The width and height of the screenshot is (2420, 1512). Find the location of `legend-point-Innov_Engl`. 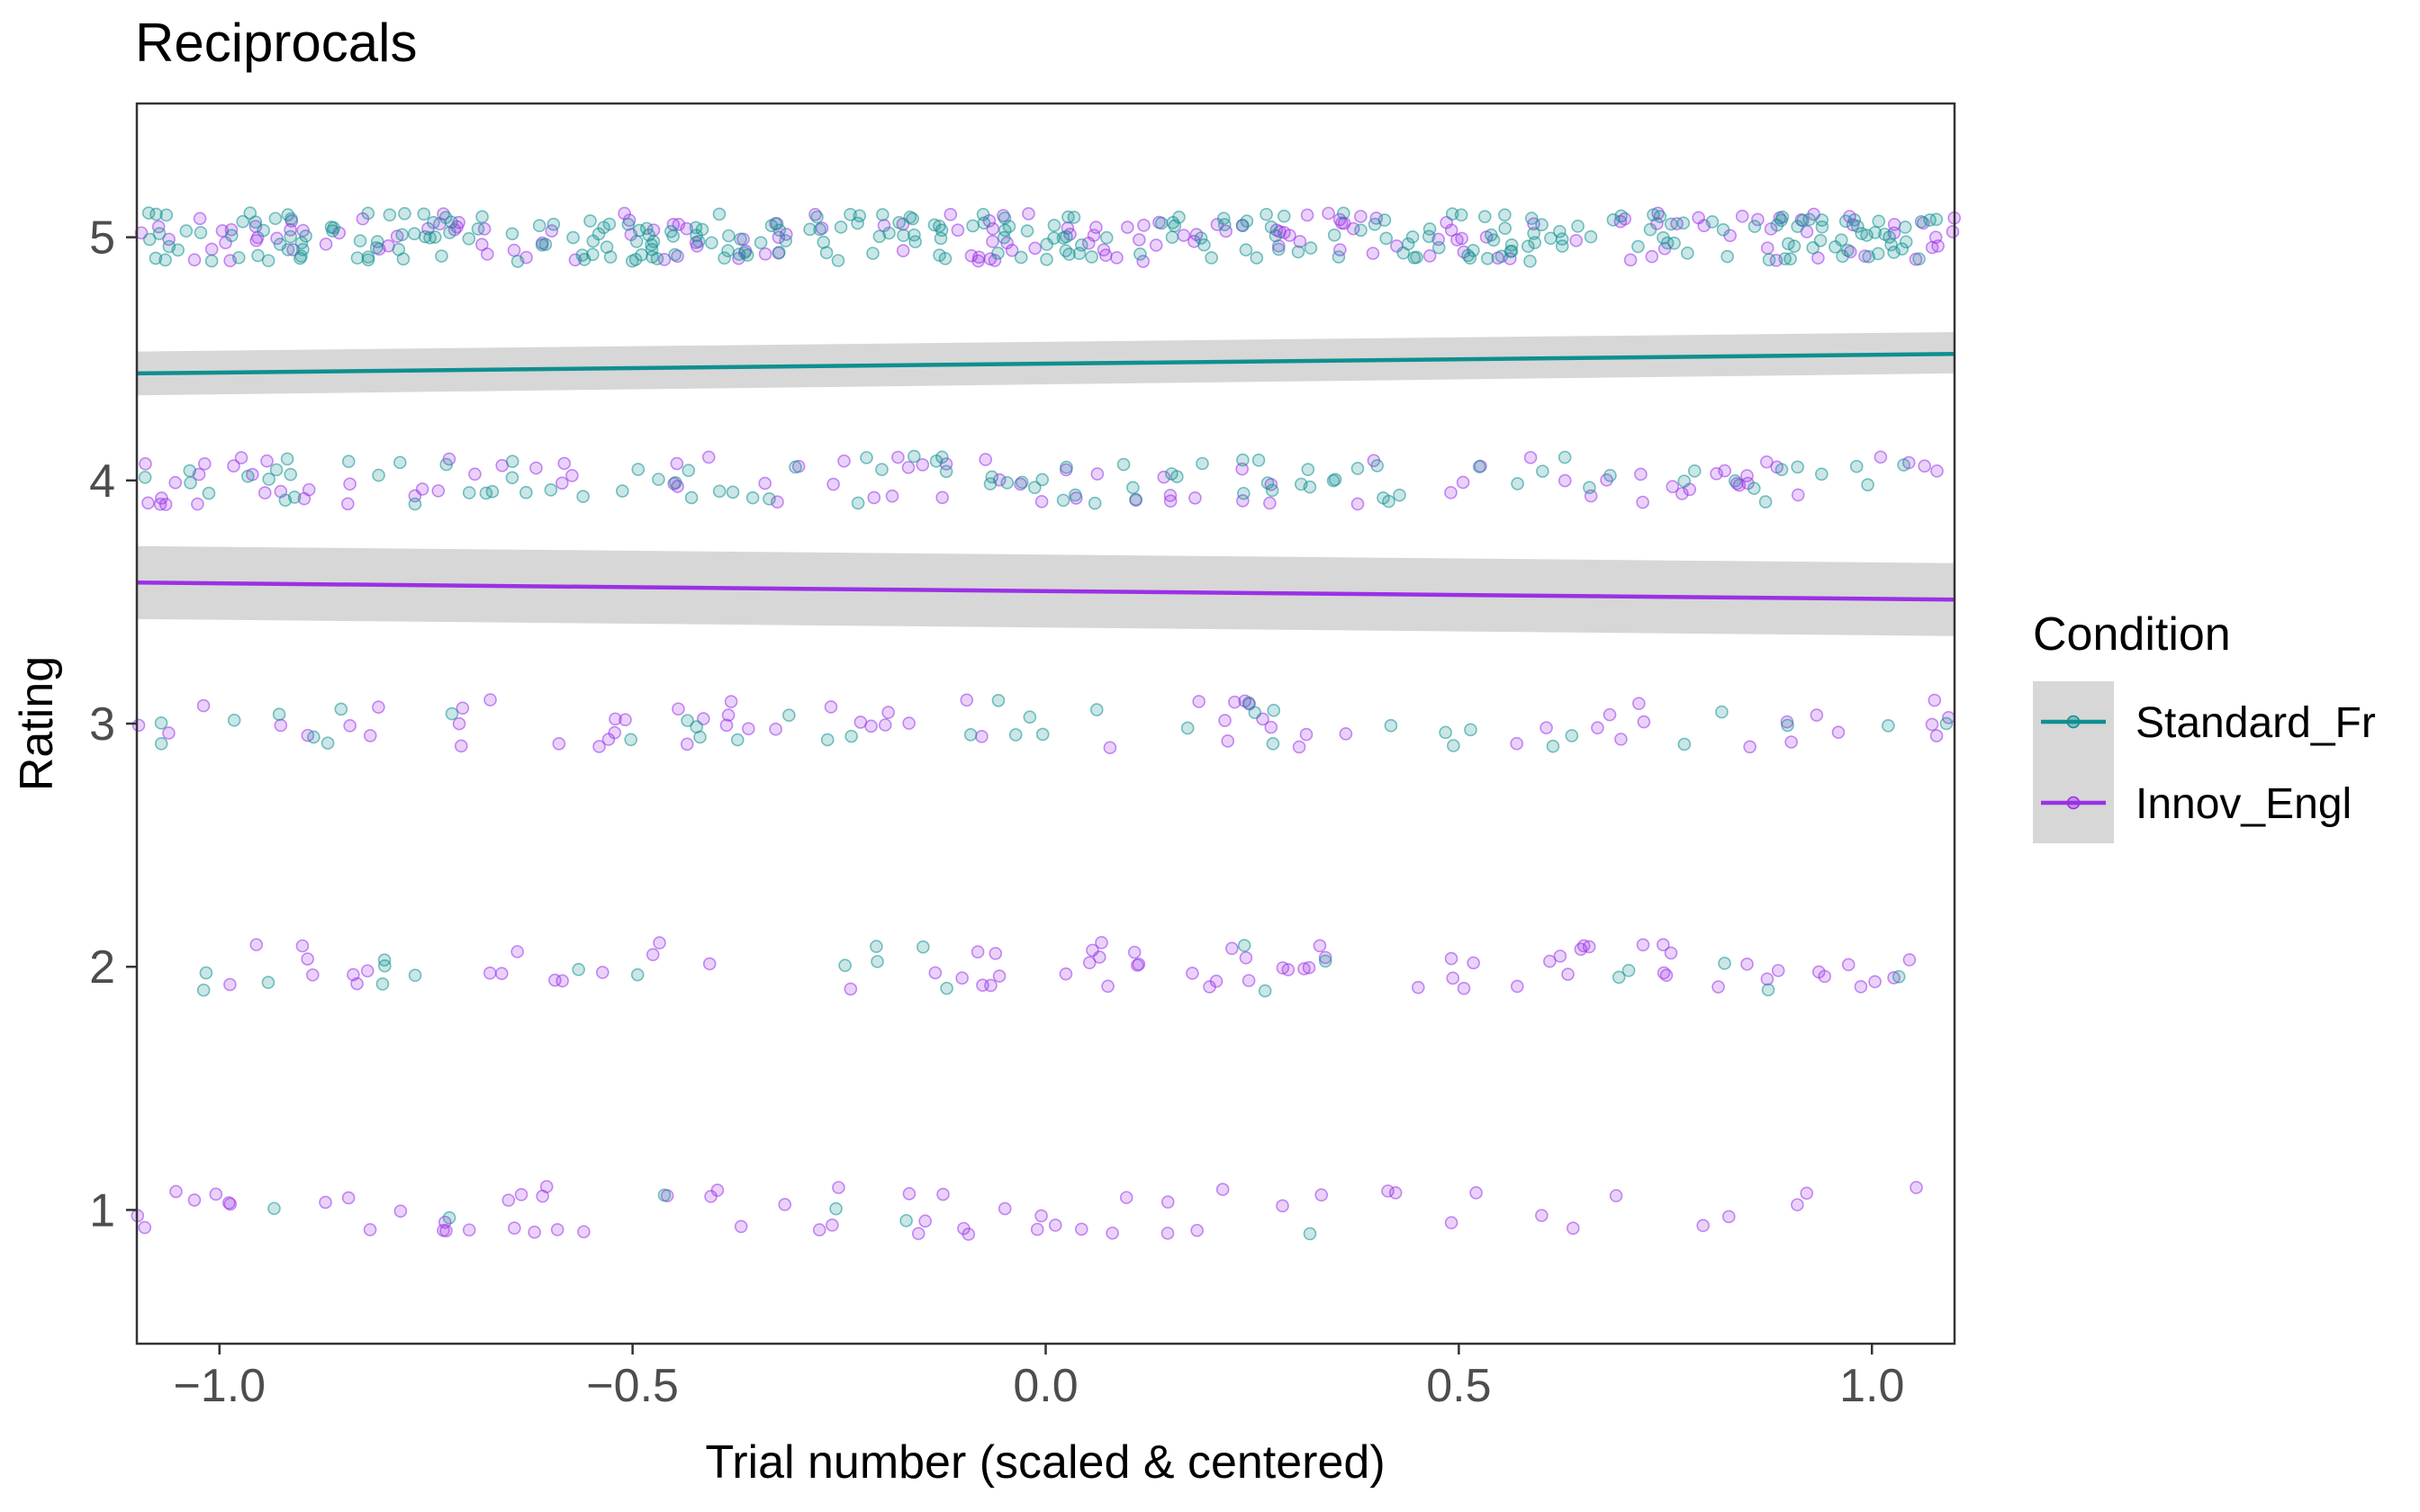

legend-point-Innov_Engl is located at coordinates (2073, 803).